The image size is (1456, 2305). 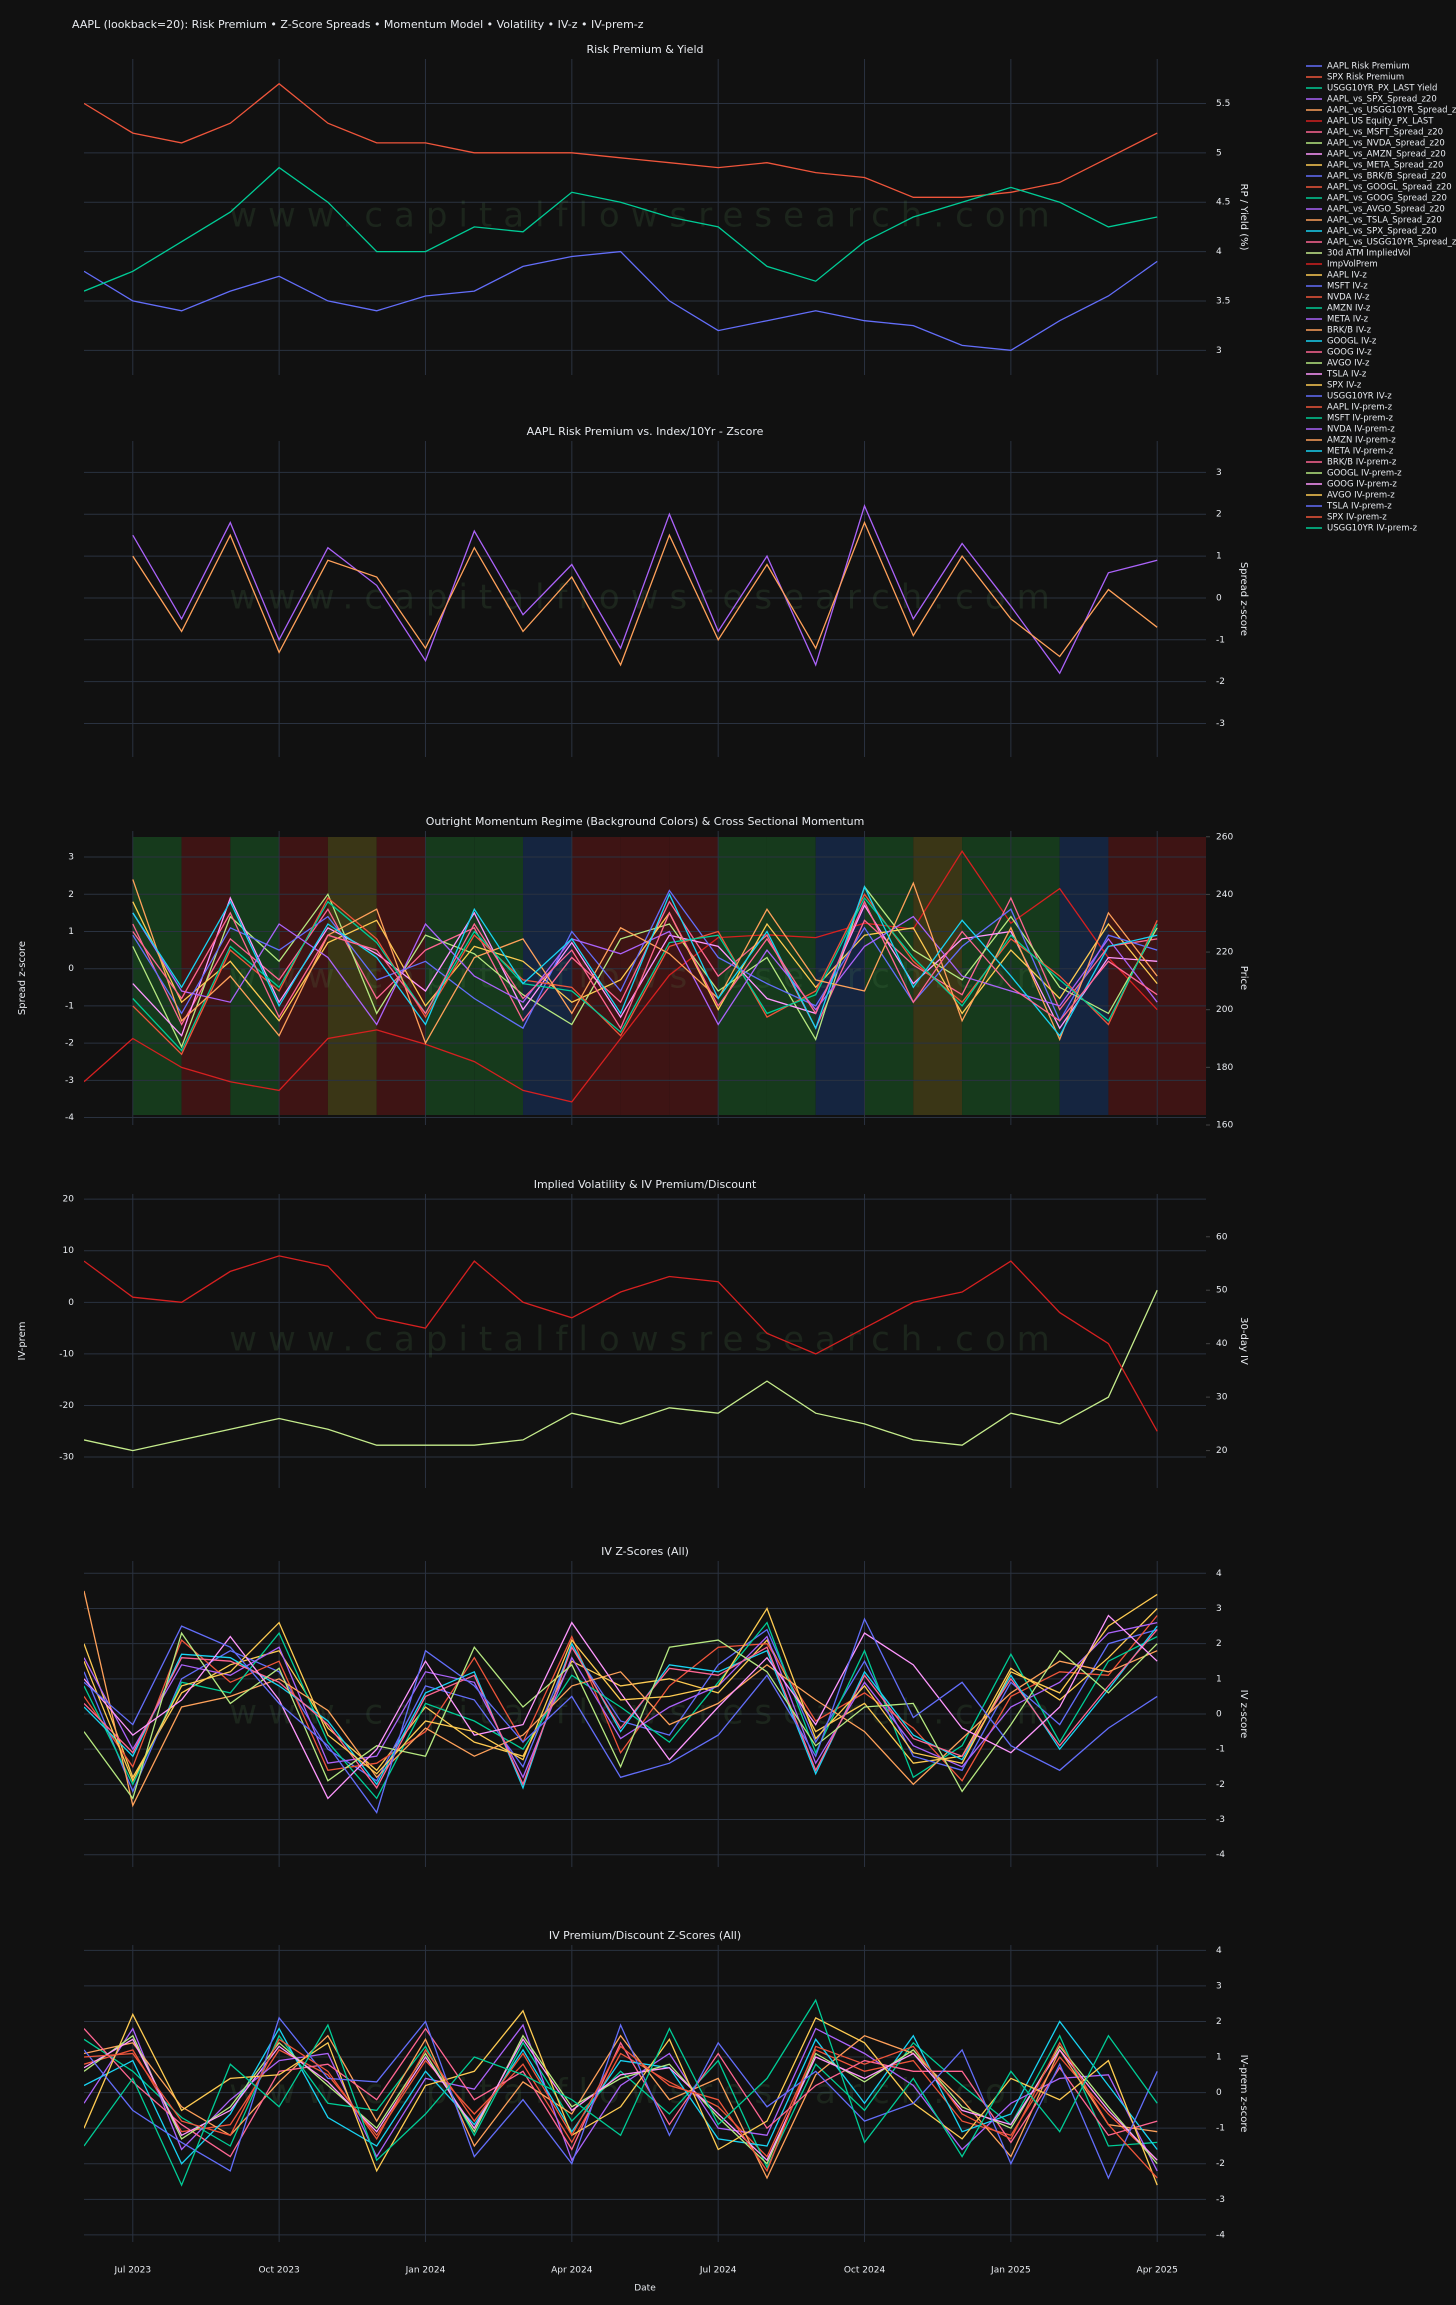 What do you see at coordinates (69, 1200) in the screenshot?
I see `y-tick-label: 20` at bounding box center [69, 1200].